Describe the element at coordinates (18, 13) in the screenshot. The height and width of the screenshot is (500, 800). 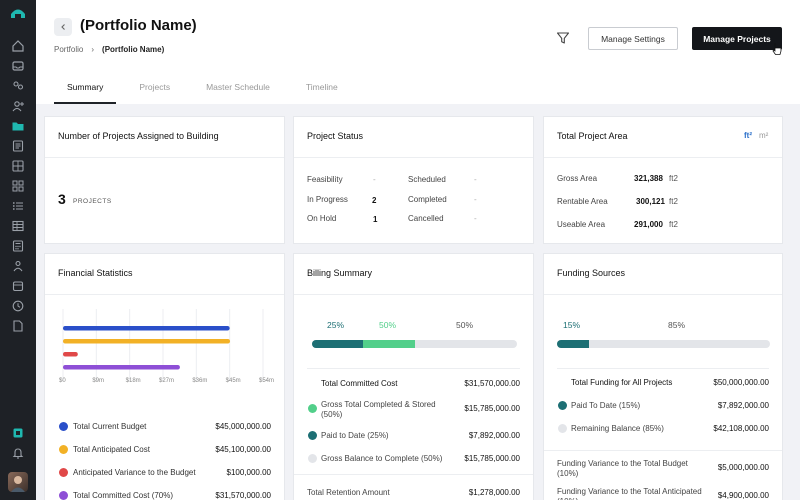
I see `logo-icon` at that location.